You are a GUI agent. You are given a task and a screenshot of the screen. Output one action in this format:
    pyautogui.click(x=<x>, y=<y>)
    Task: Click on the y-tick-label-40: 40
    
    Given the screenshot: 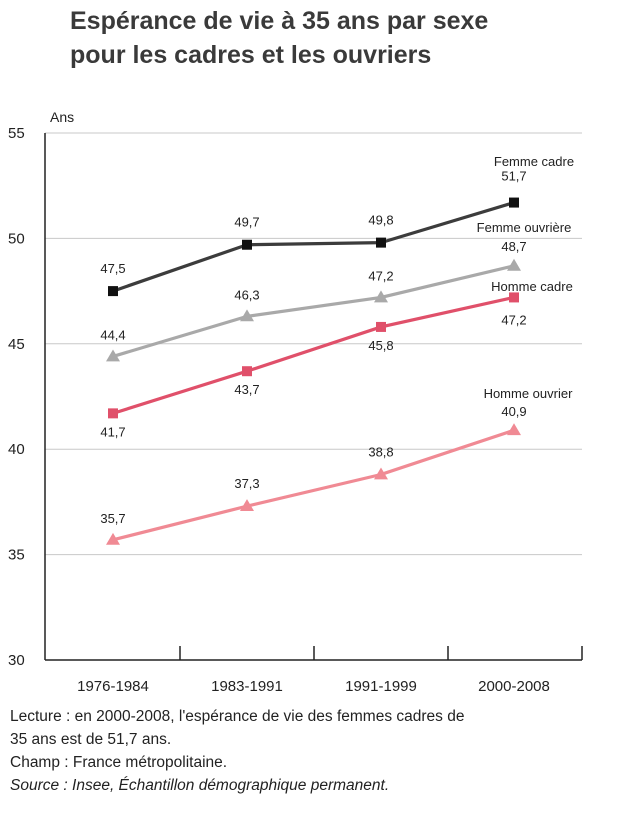 What is the action you would take?
    pyautogui.click(x=16, y=449)
    